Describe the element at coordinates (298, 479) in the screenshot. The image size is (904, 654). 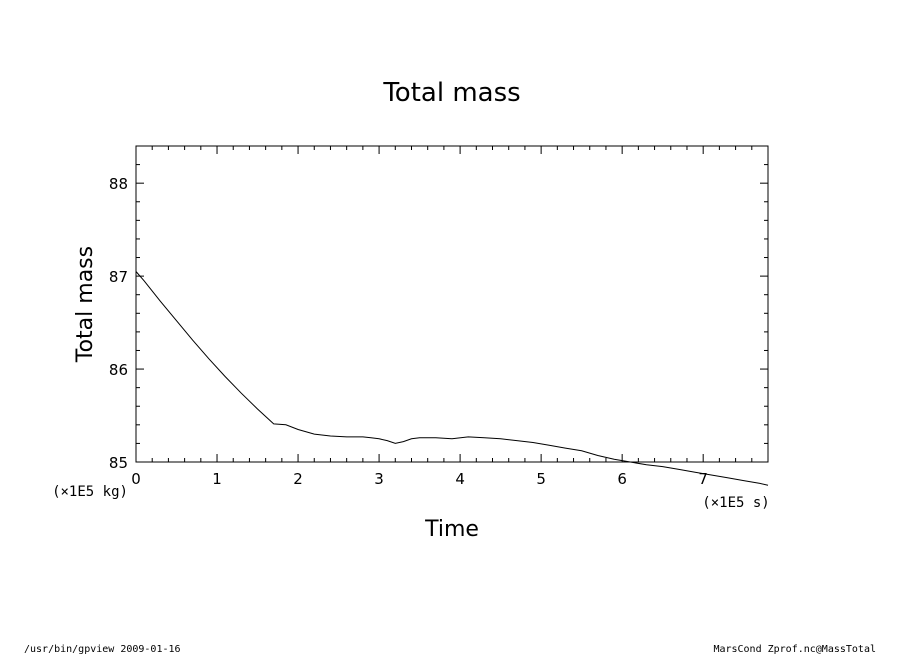
I see `x-tick-label: 2` at that location.